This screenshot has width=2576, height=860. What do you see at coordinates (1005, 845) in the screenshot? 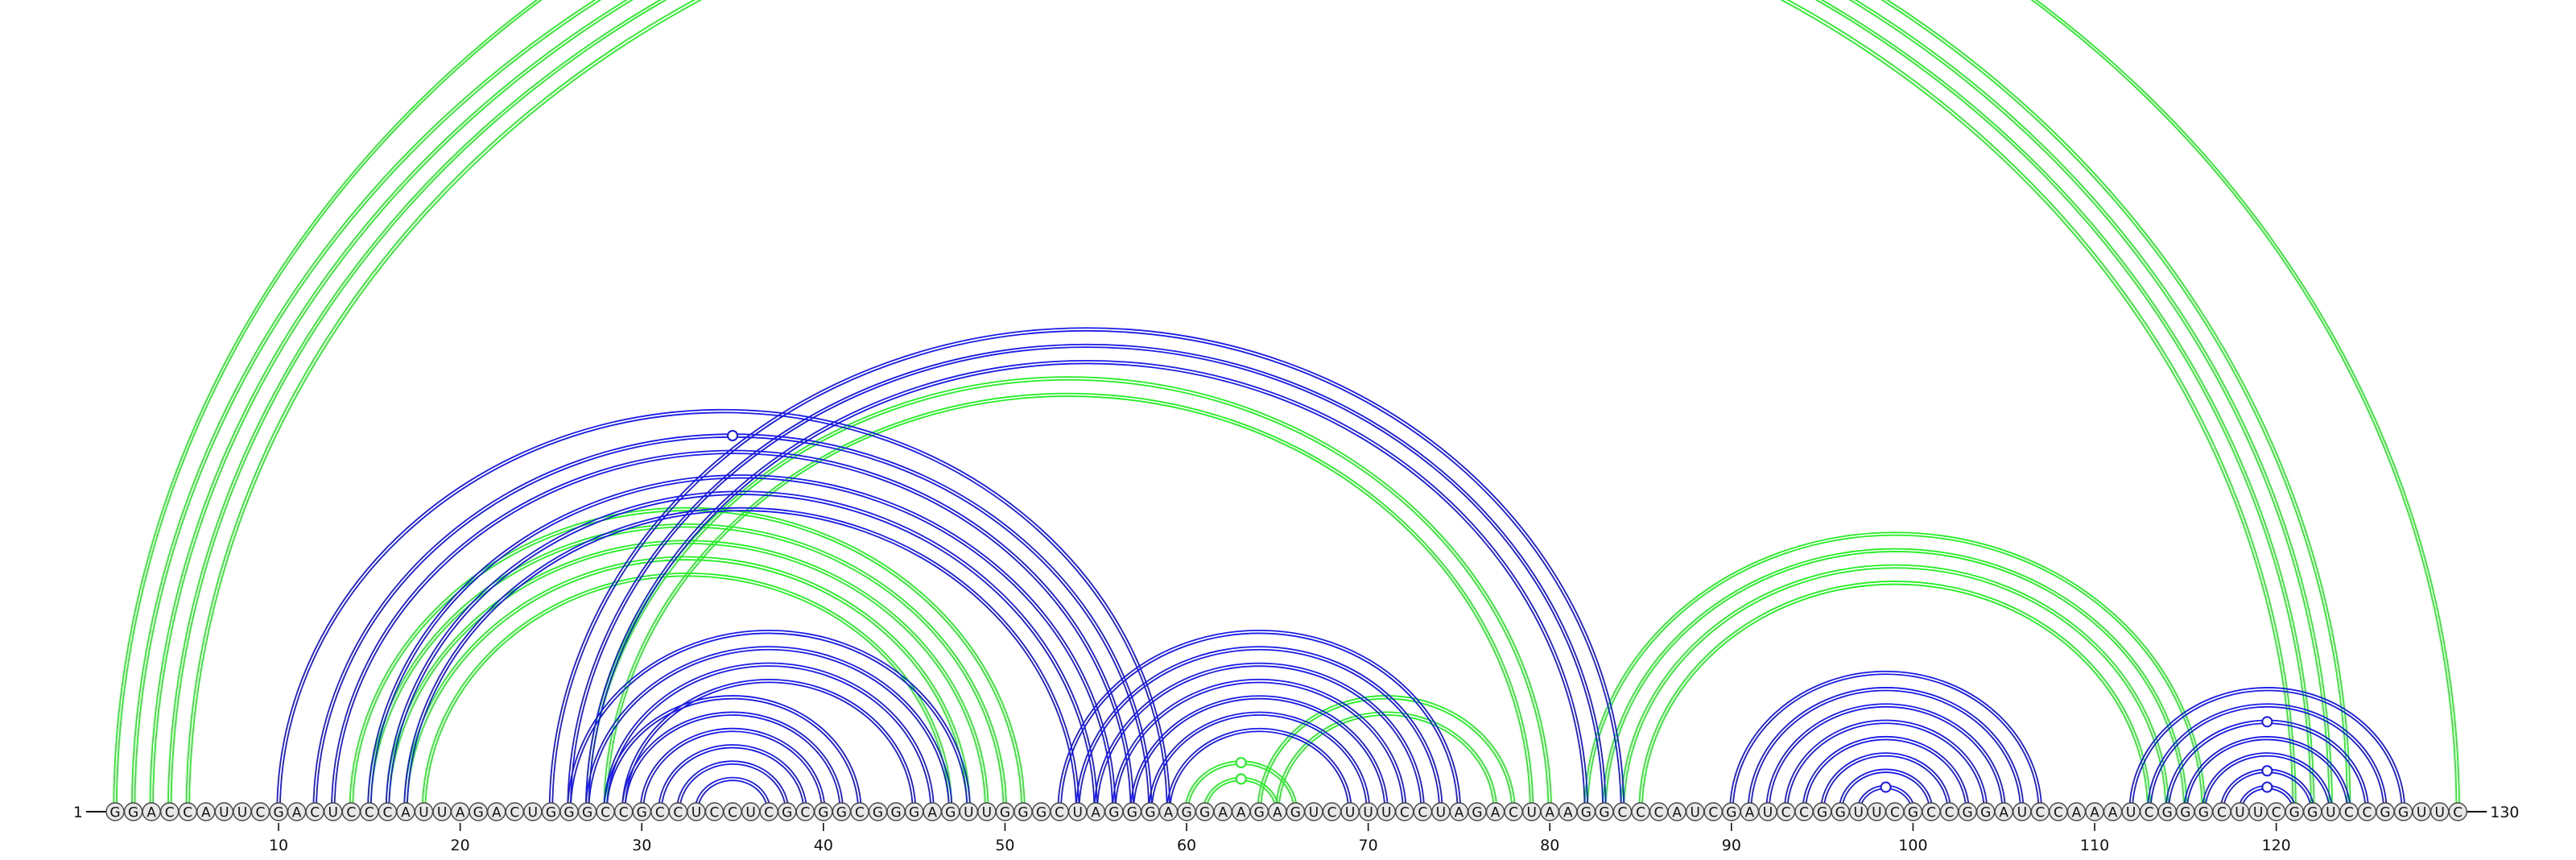
I see `tick-label: 50` at bounding box center [1005, 845].